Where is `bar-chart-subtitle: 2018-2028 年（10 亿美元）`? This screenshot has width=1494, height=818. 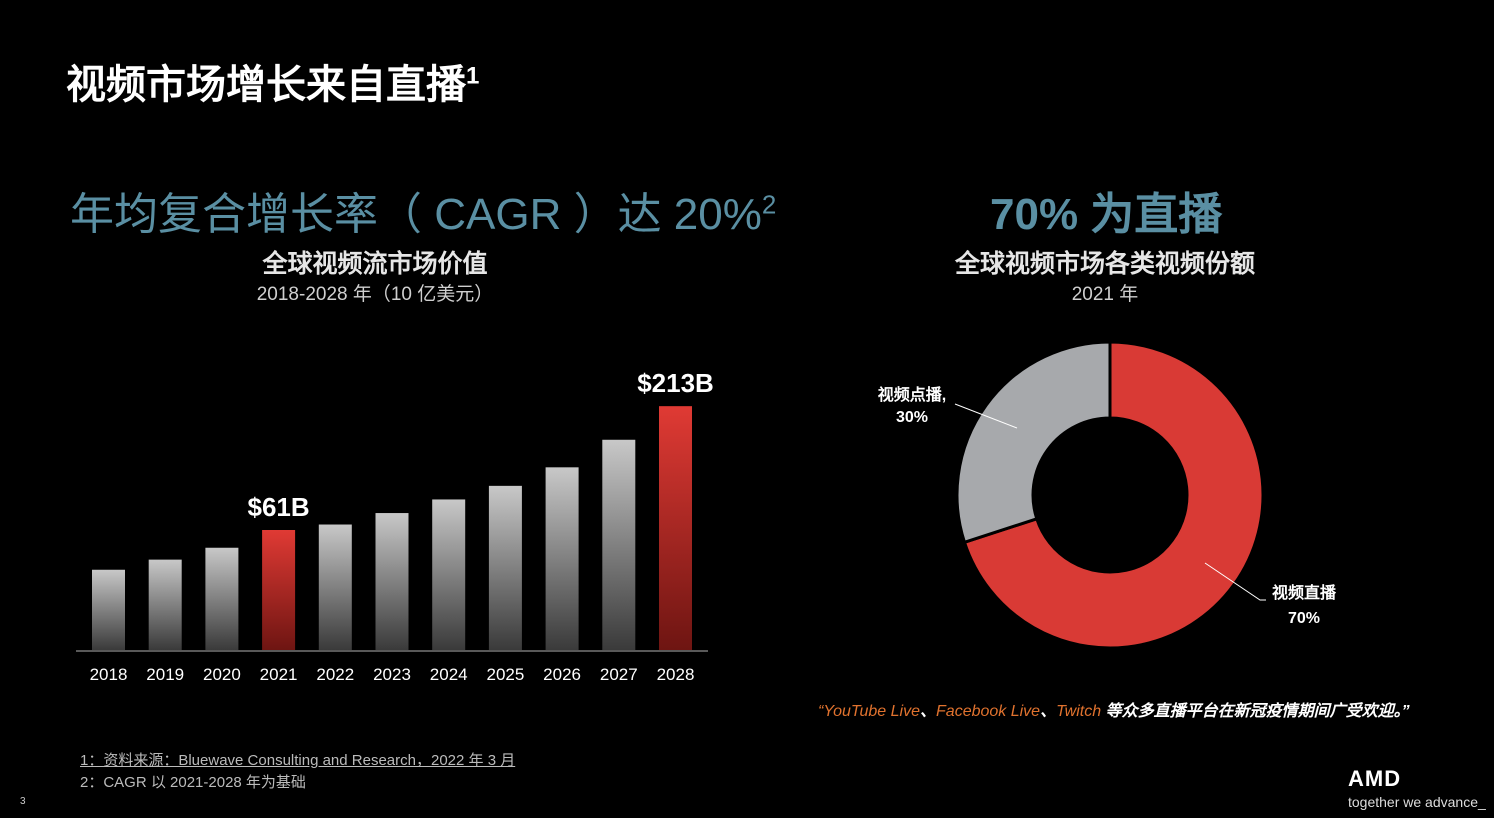
bar-chart-subtitle: 2018-2028 年（10 亿美元） is located at coordinates (375, 294).